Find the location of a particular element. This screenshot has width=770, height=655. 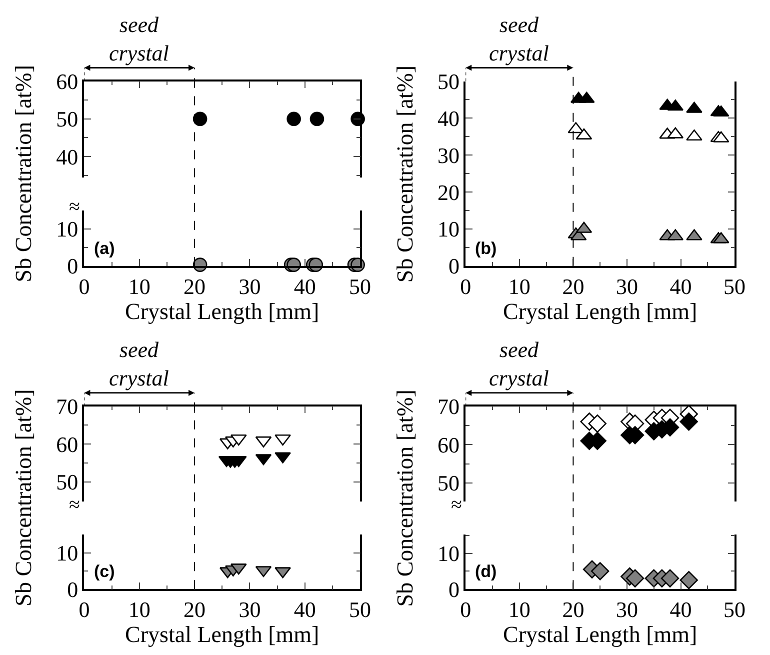

y-tick-label: 30 is located at coordinates (448, 155).